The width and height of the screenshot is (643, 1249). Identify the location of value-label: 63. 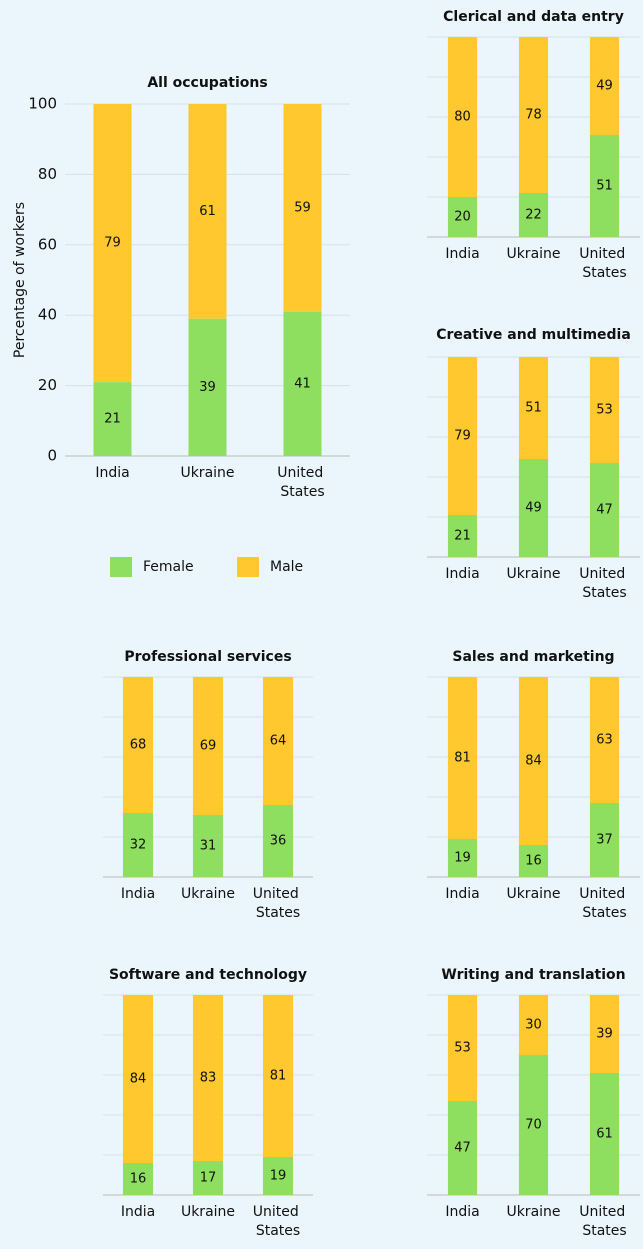
(604, 740).